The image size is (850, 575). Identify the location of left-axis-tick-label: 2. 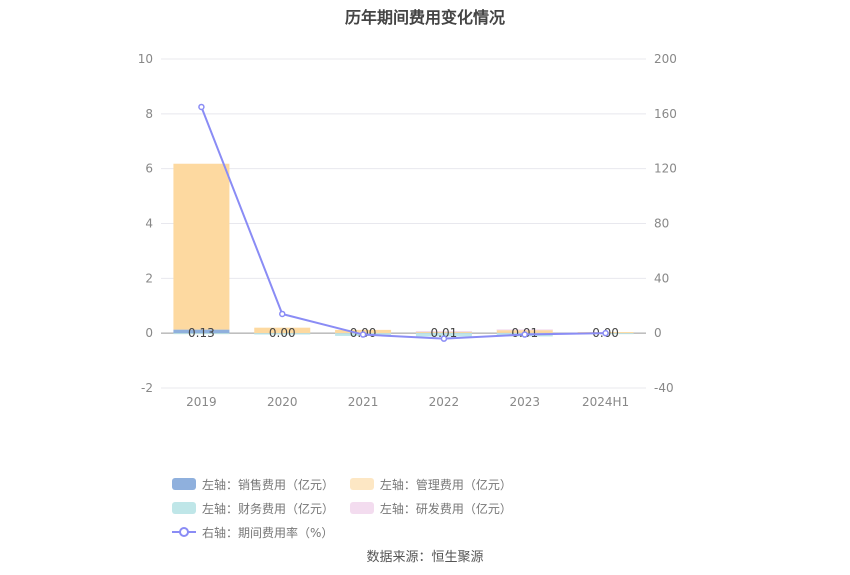
(149, 278).